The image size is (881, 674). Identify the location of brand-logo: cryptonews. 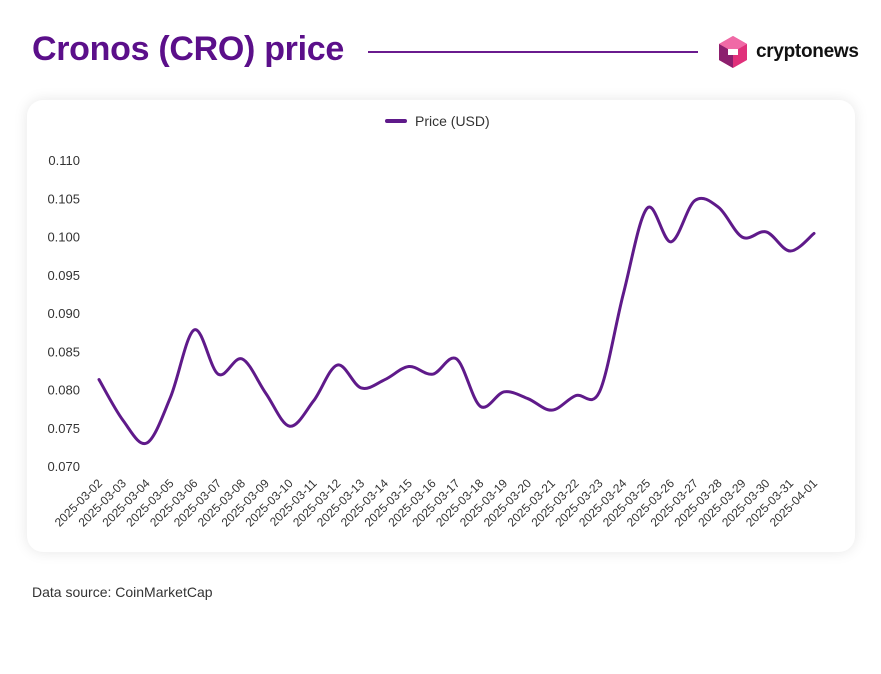
(787, 52).